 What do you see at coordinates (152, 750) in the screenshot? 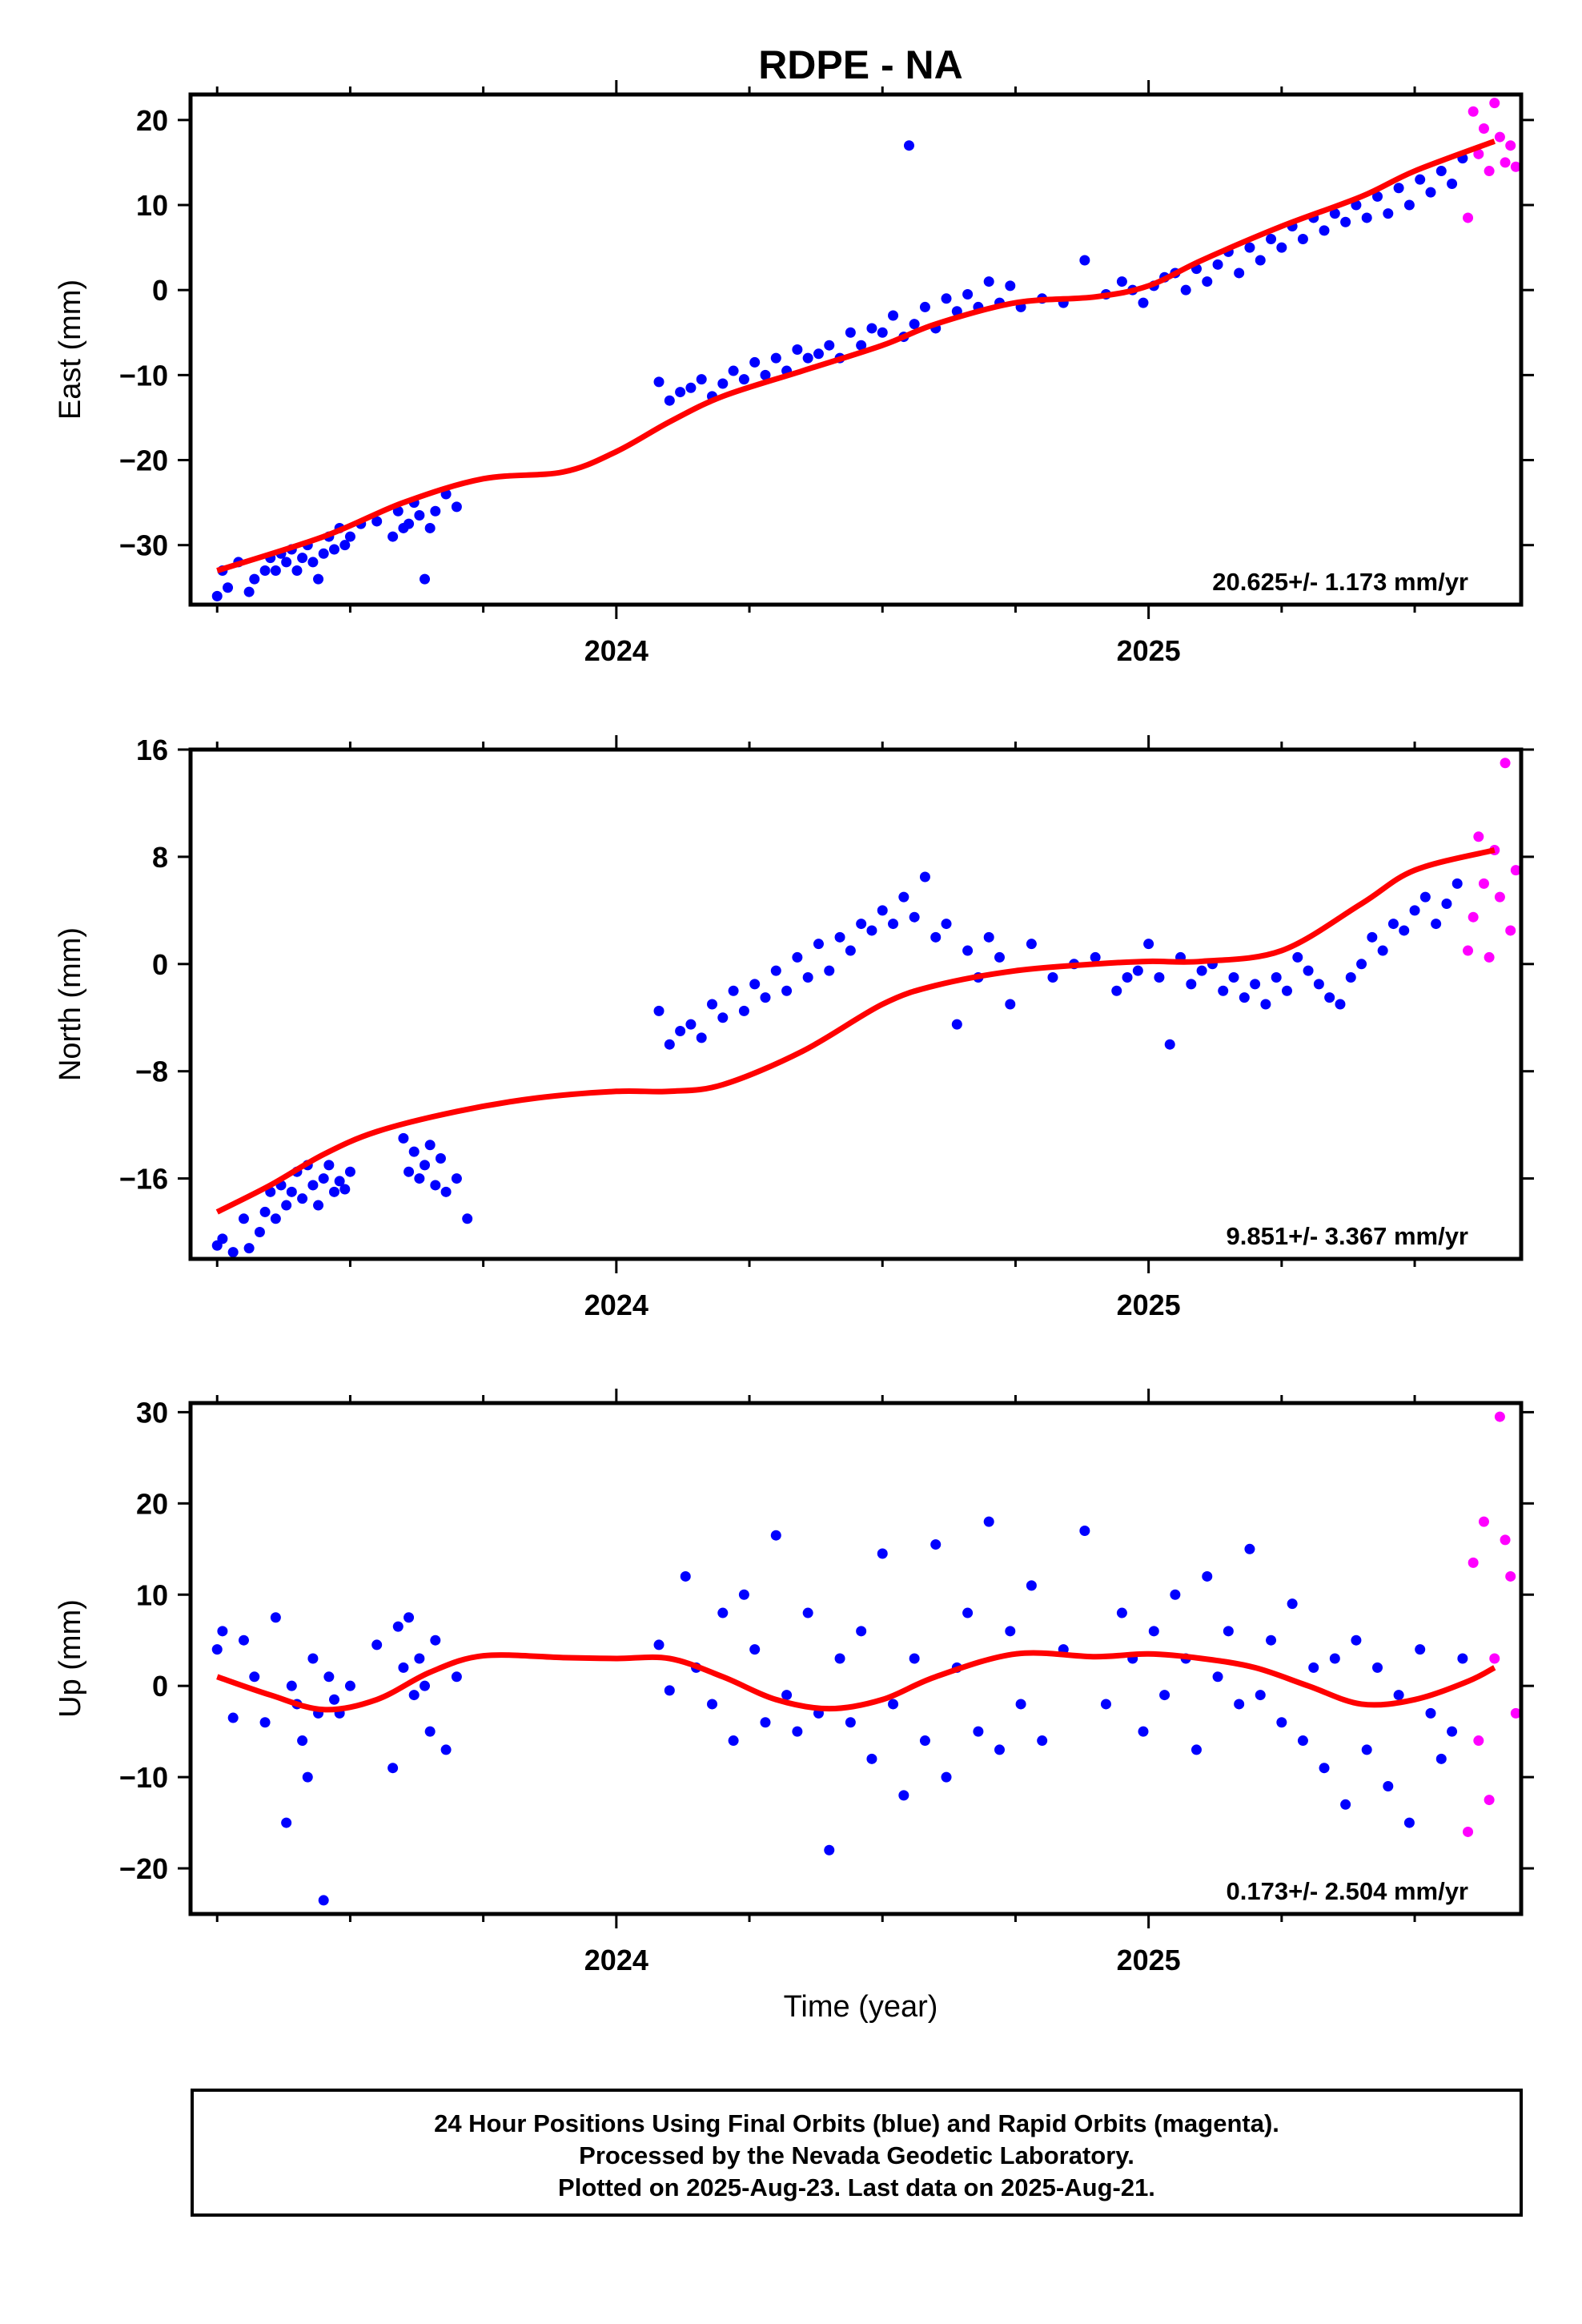
I see `north-y-tick-label: 16` at bounding box center [152, 750].